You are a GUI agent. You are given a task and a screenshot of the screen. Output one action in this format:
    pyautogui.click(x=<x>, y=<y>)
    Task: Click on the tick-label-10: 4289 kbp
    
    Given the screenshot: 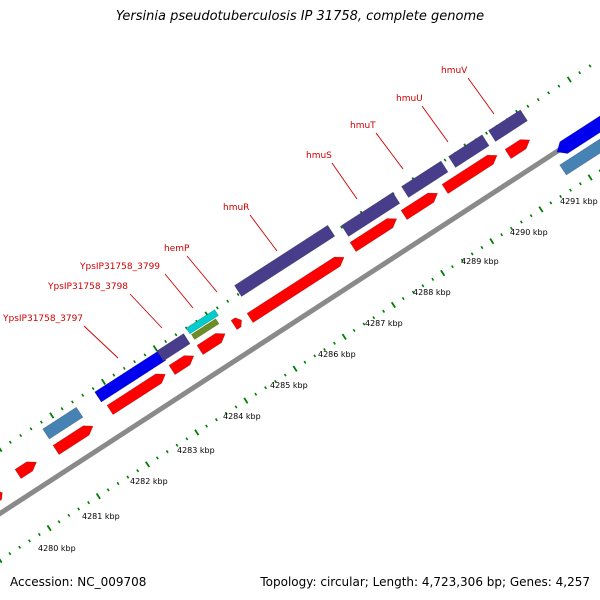 What is the action you would take?
    pyautogui.click(x=480, y=261)
    